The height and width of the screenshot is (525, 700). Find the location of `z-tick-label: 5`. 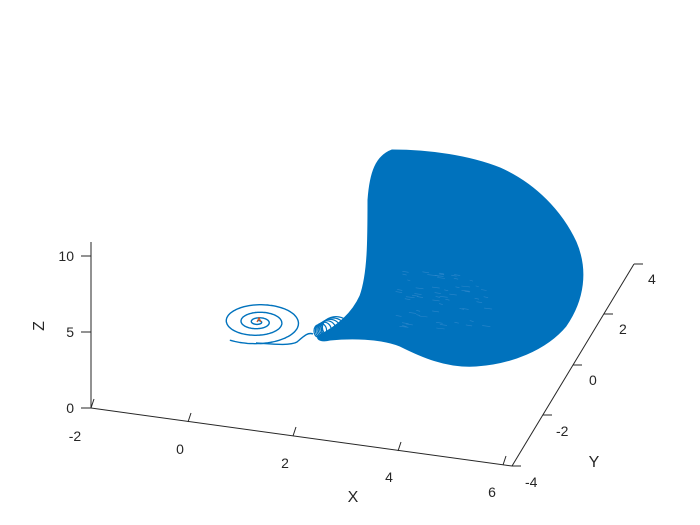

z-tick-label: 5 is located at coordinates (70, 332).